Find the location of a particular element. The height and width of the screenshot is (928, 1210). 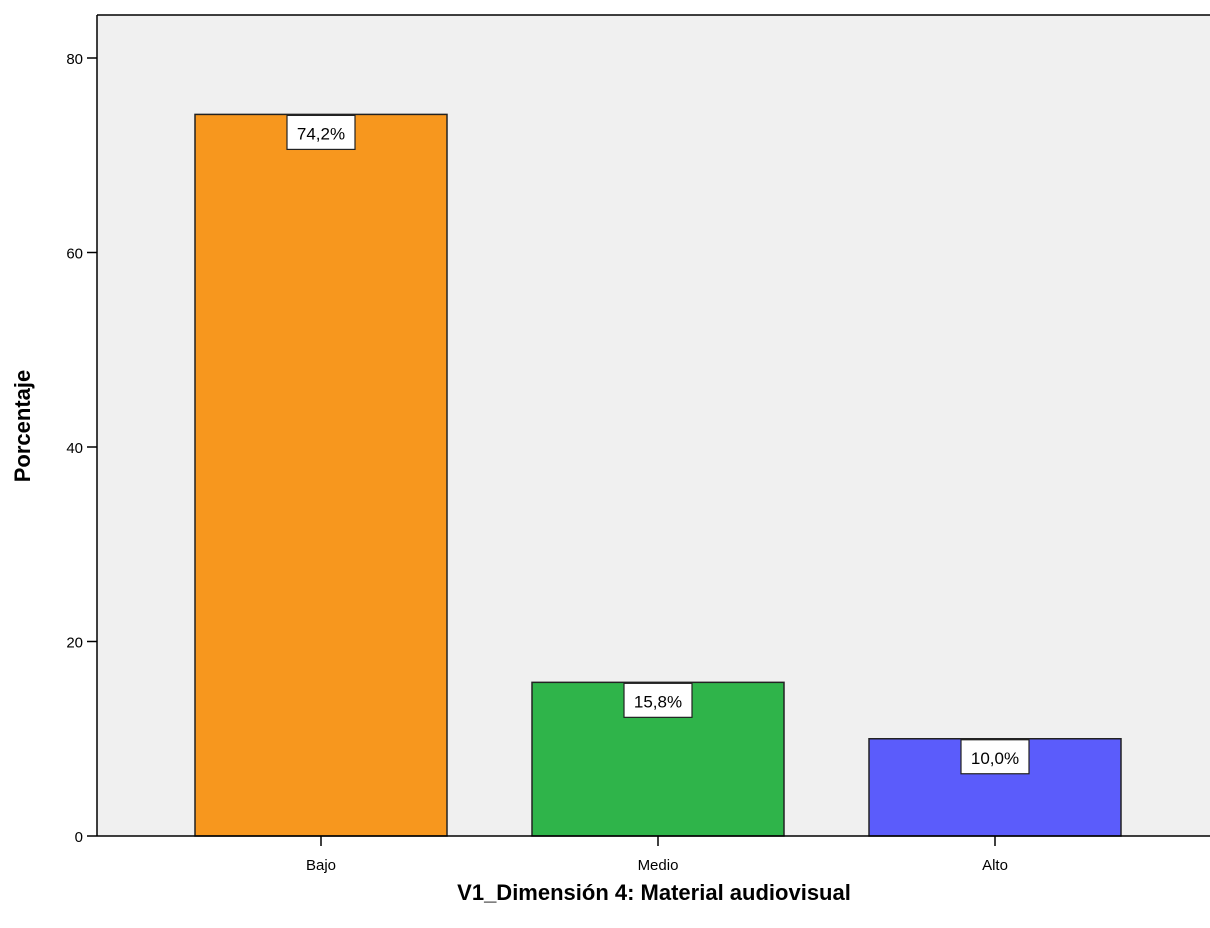

data-label-medio: 15,8% is located at coordinates (658, 701).